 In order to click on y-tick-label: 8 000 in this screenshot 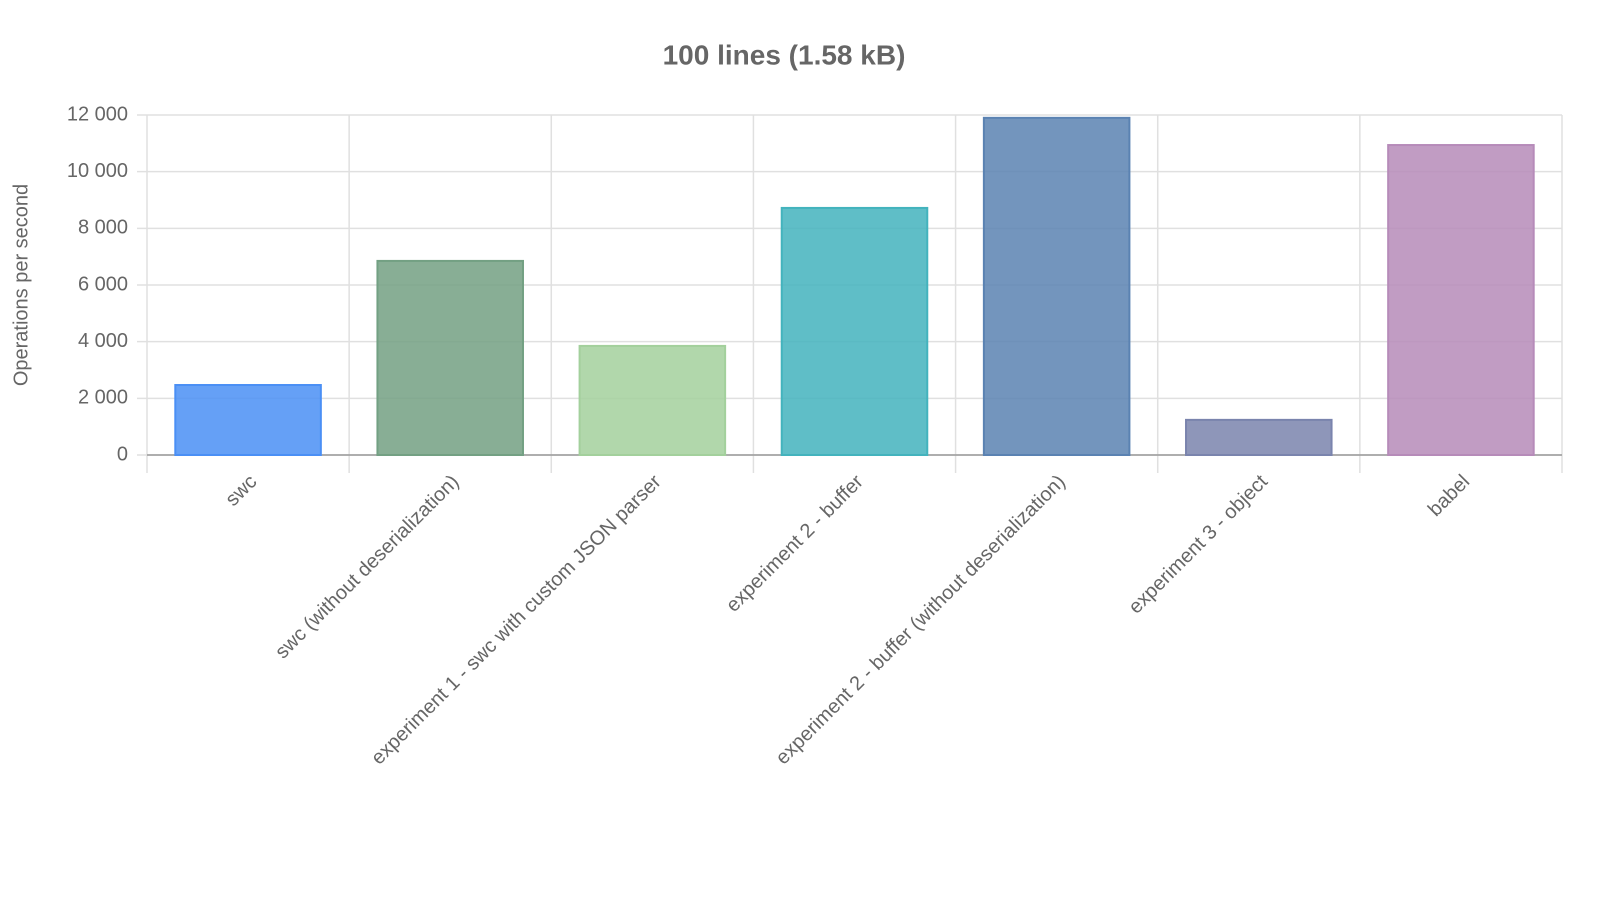, I will do `click(103, 228)`.